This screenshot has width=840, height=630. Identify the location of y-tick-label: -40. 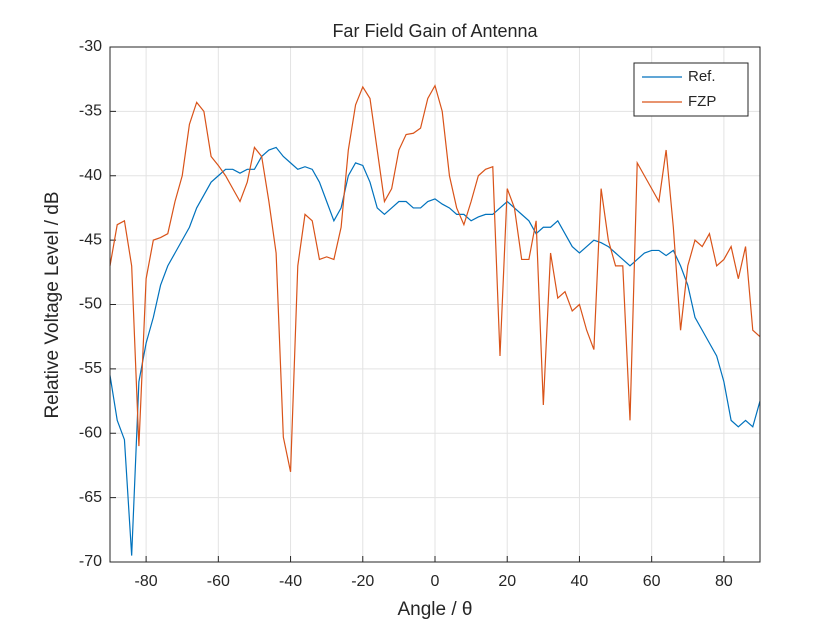
(90, 175).